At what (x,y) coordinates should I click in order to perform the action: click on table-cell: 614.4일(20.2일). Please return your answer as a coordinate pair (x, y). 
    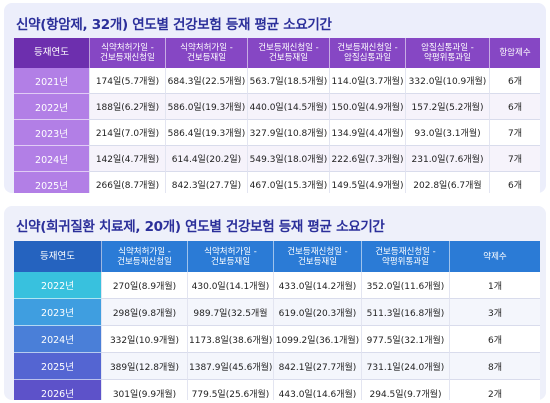
    Looking at the image, I should click on (207, 159).